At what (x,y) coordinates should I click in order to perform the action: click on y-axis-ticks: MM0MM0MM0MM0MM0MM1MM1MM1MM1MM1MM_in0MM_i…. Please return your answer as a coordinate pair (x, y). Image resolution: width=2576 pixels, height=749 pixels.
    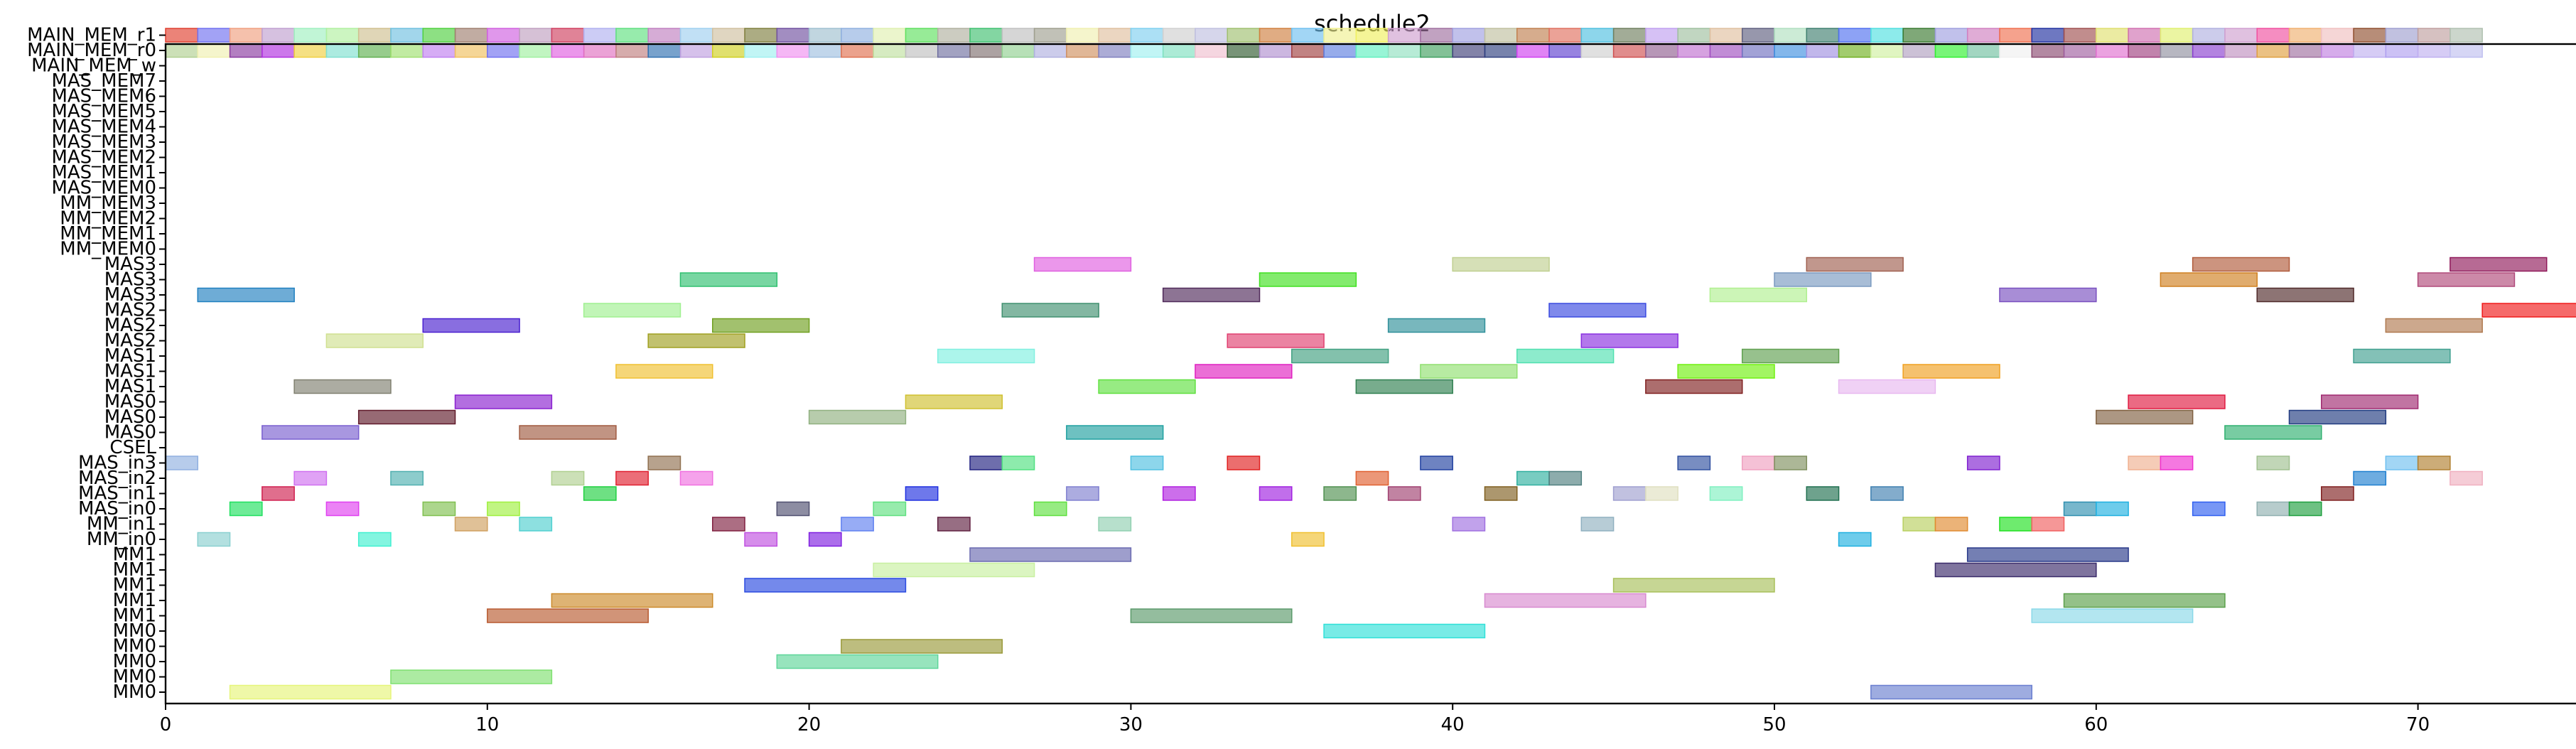
    Looking at the image, I should click on (97, 364).